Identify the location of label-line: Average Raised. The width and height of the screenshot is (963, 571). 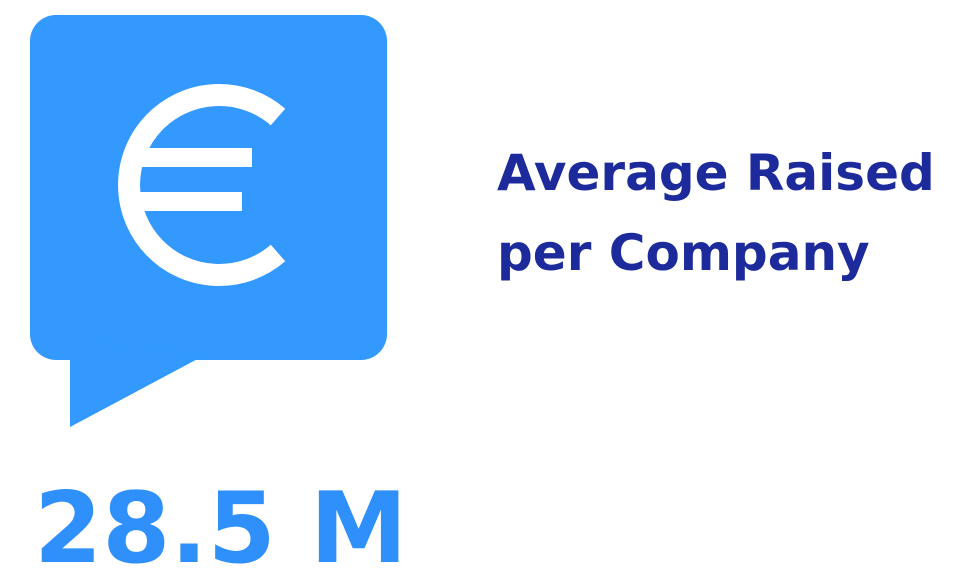
(716, 173).